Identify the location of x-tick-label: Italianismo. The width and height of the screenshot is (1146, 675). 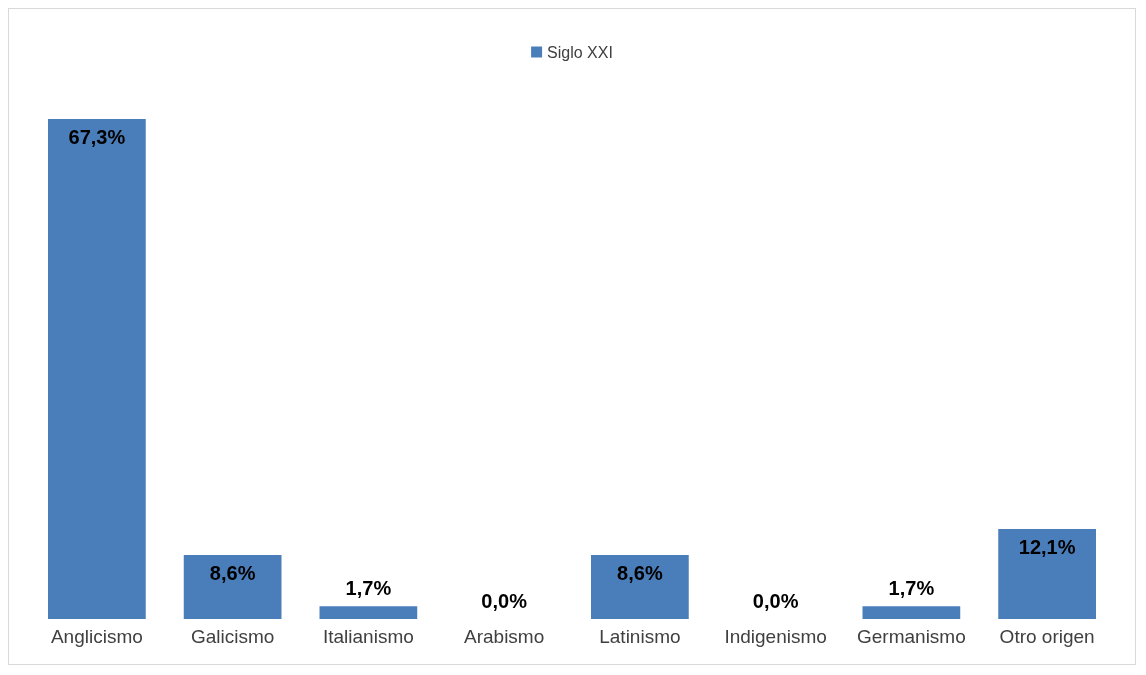
(368, 636).